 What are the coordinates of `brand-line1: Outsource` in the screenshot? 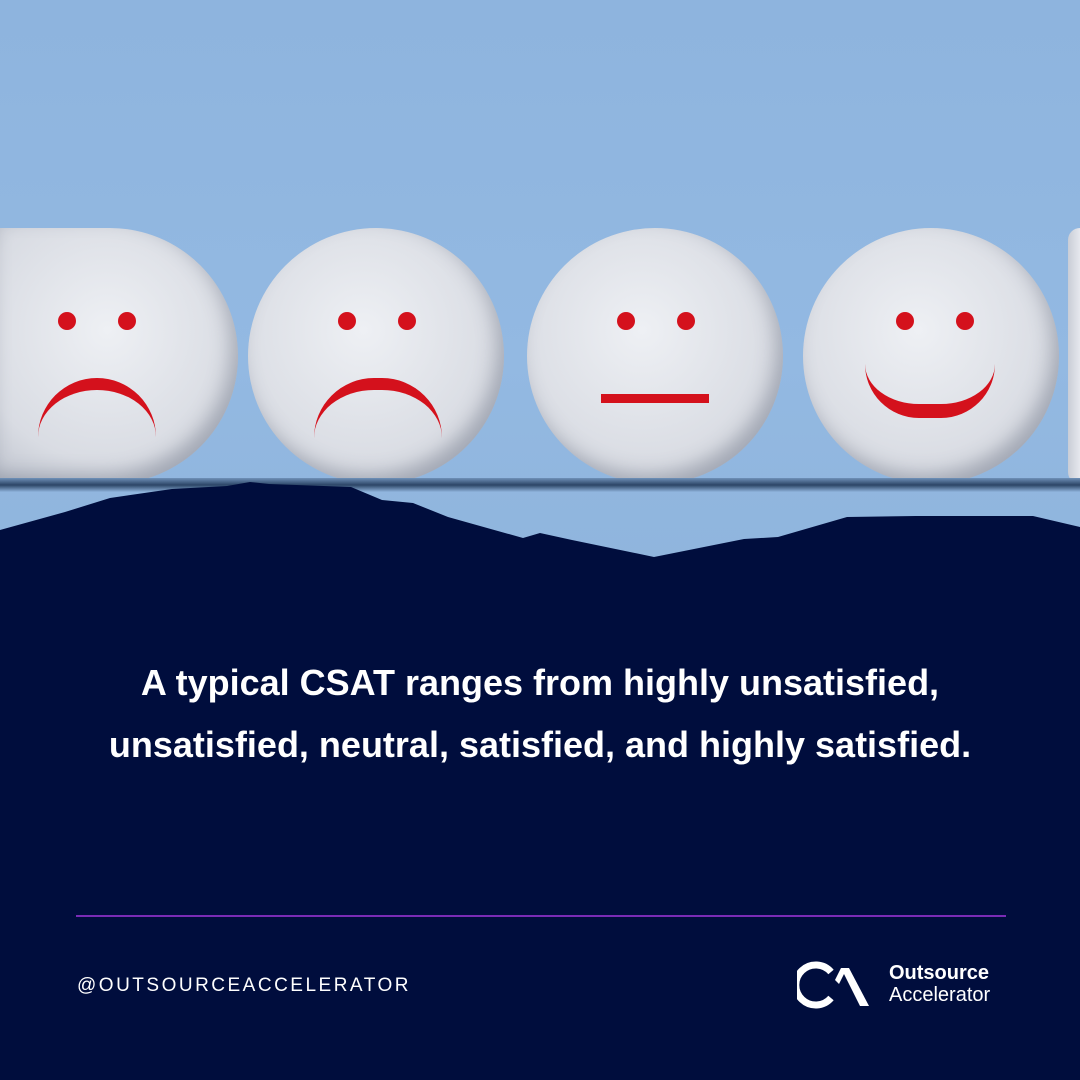 It's located at (939, 973).